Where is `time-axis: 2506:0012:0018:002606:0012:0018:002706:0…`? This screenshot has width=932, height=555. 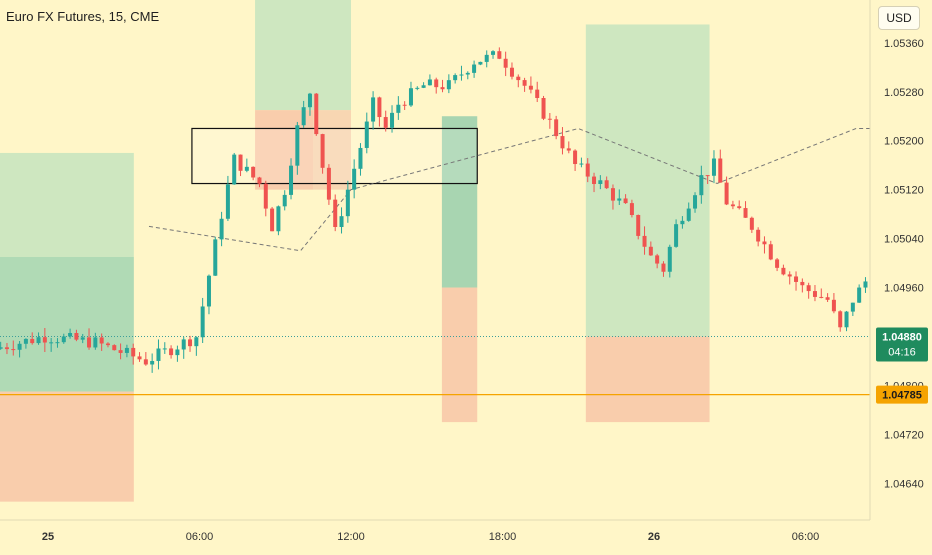
time-axis: 2506:0012:0018:002606:0012:0018:002706:0… is located at coordinates (466, 534).